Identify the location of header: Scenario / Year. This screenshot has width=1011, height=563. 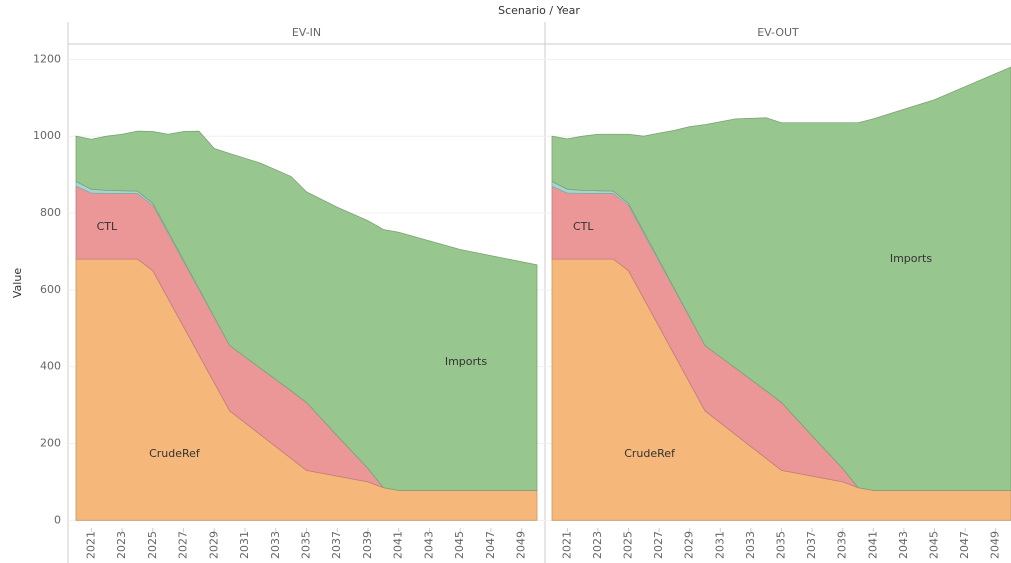
(539, 10).